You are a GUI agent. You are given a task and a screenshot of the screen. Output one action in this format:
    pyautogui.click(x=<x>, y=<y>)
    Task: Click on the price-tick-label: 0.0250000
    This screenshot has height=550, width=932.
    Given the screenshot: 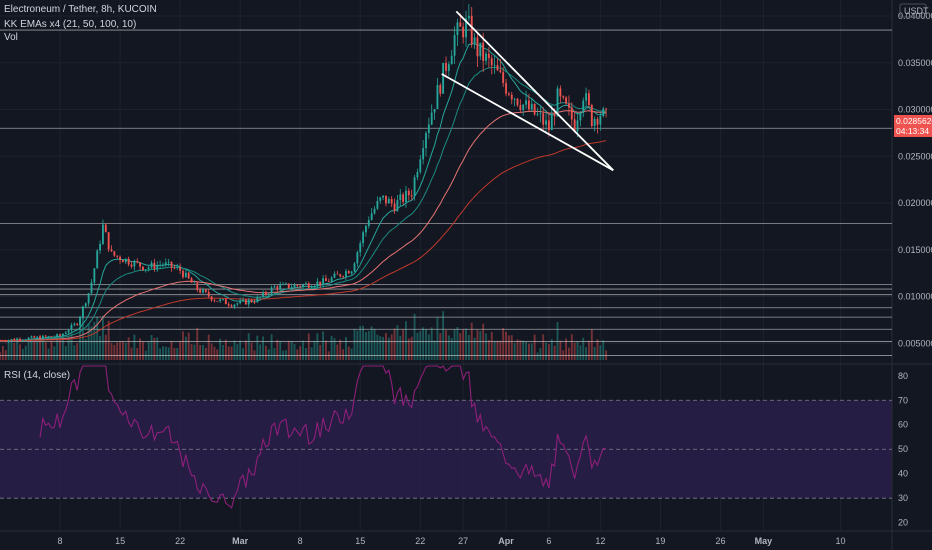 What is the action you would take?
    pyautogui.click(x=915, y=156)
    